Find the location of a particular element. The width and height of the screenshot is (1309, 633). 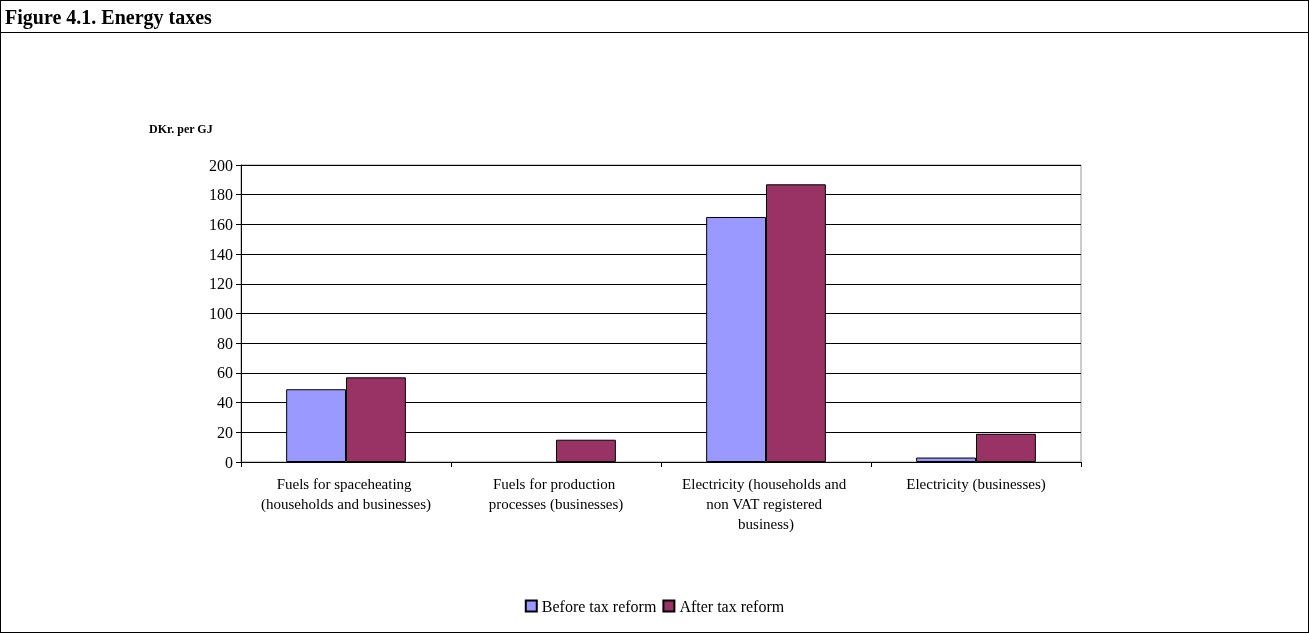

y-tick-label: 60 is located at coordinates (225, 373).